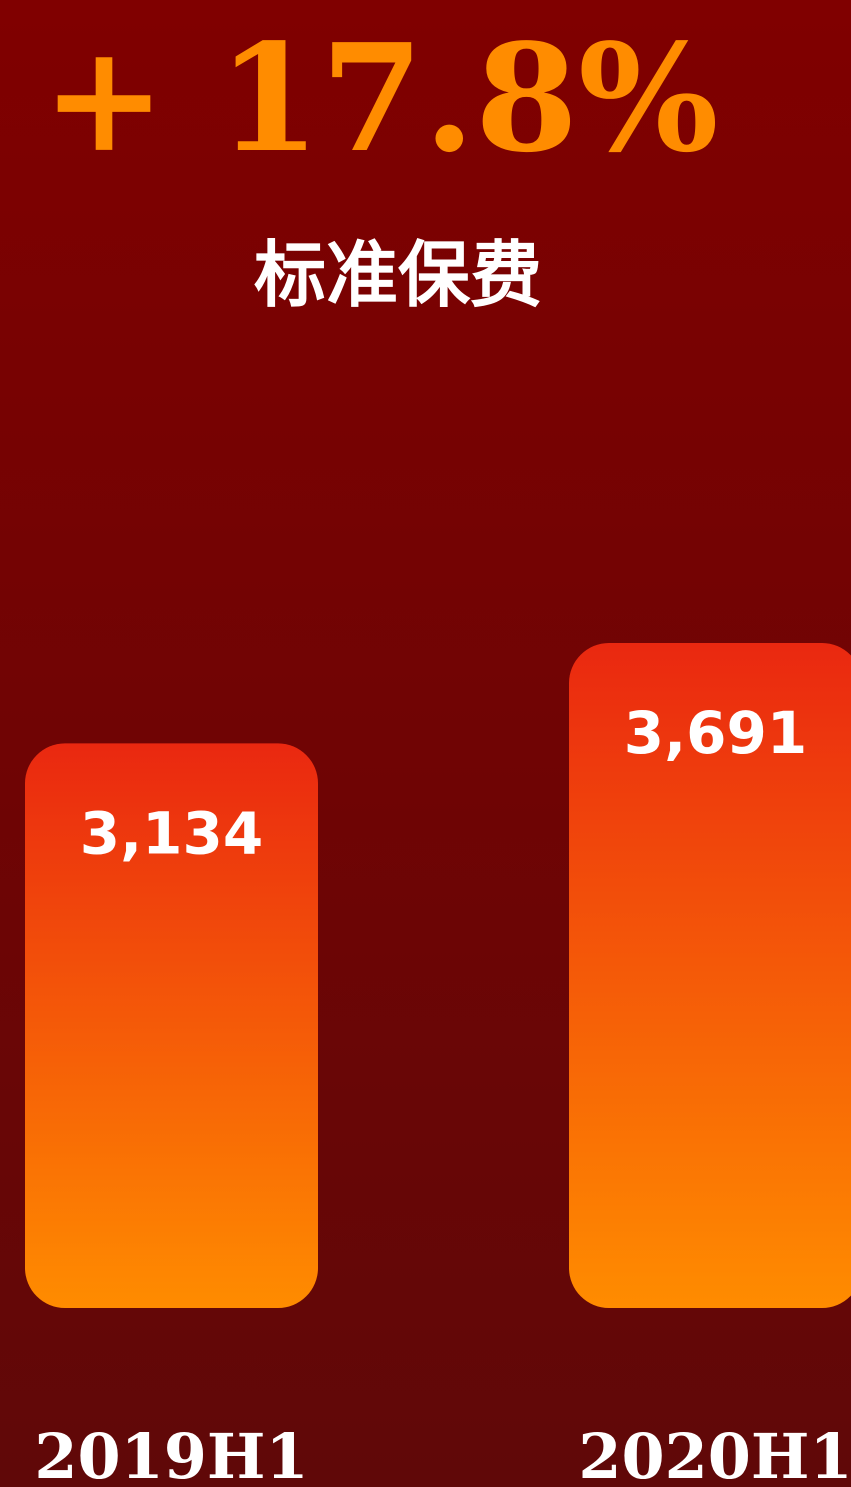 This screenshot has height=1487, width=851. Describe the element at coordinates (171, 1453) in the screenshot. I see `category-label: 2019H1` at that location.